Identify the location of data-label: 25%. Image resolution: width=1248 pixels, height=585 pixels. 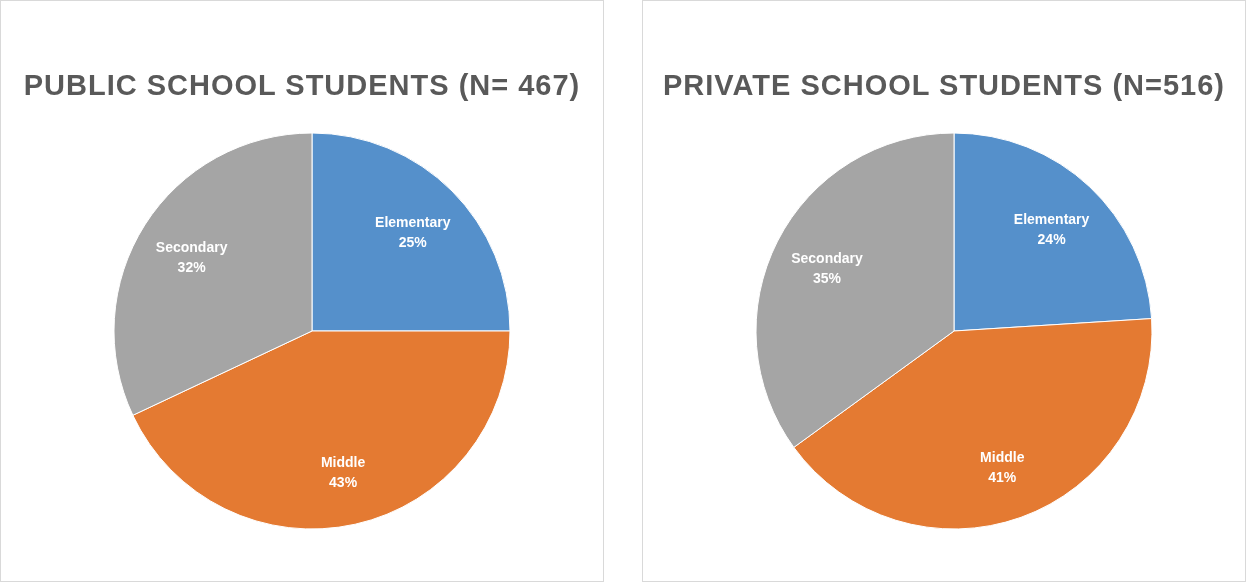
(413, 242).